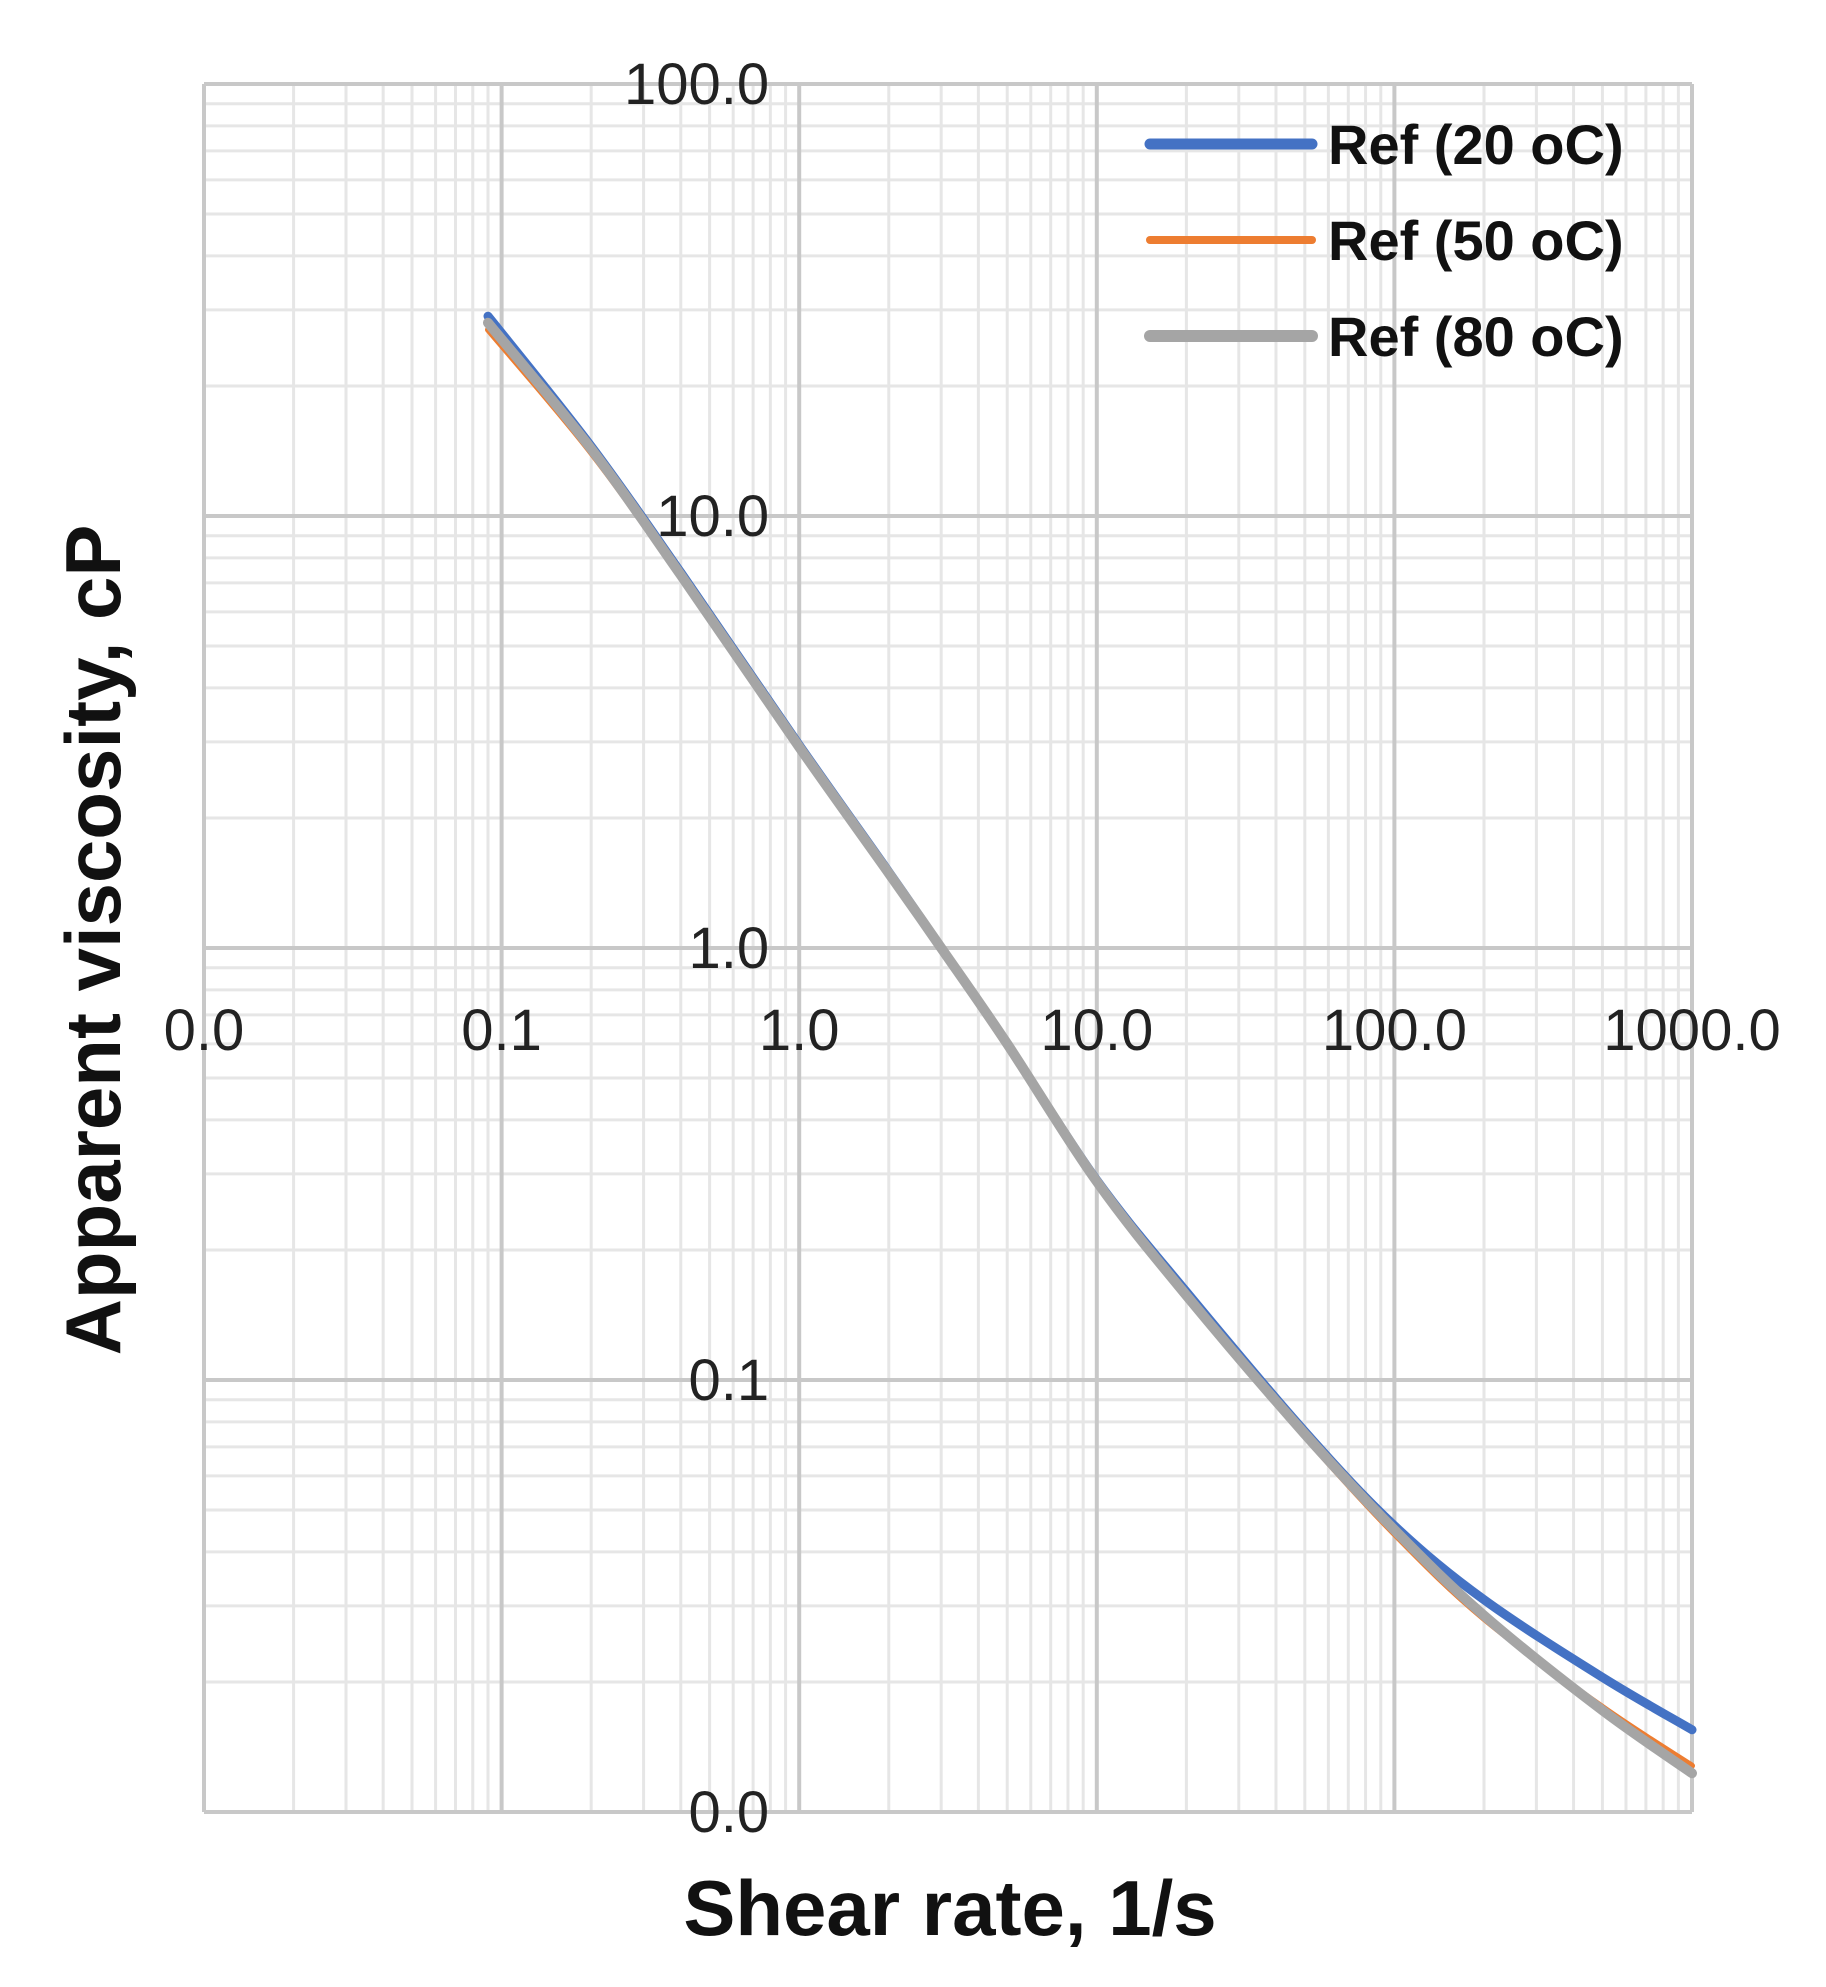 Image resolution: width=1826 pixels, height=1987 pixels. Describe the element at coordinates (1476, 144) in the screenshot. I see `legend-label-1: Ref (20 oC)` at that location.